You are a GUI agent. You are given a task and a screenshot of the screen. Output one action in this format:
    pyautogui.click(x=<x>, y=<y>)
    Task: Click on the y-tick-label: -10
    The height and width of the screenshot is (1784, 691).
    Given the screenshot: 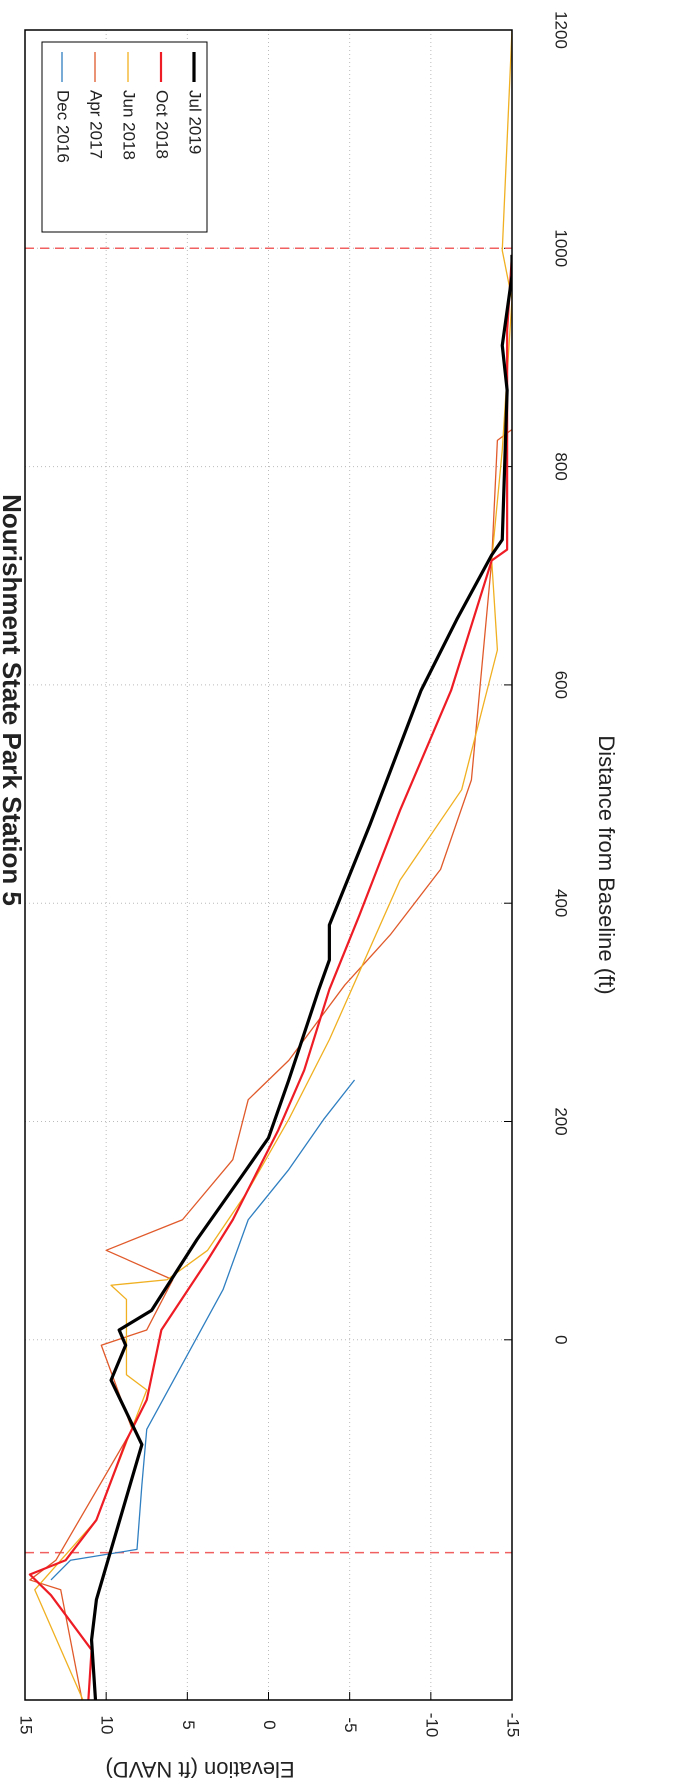 What is the action you would take?
    pyautogui.click(x=431, y=1725)
    